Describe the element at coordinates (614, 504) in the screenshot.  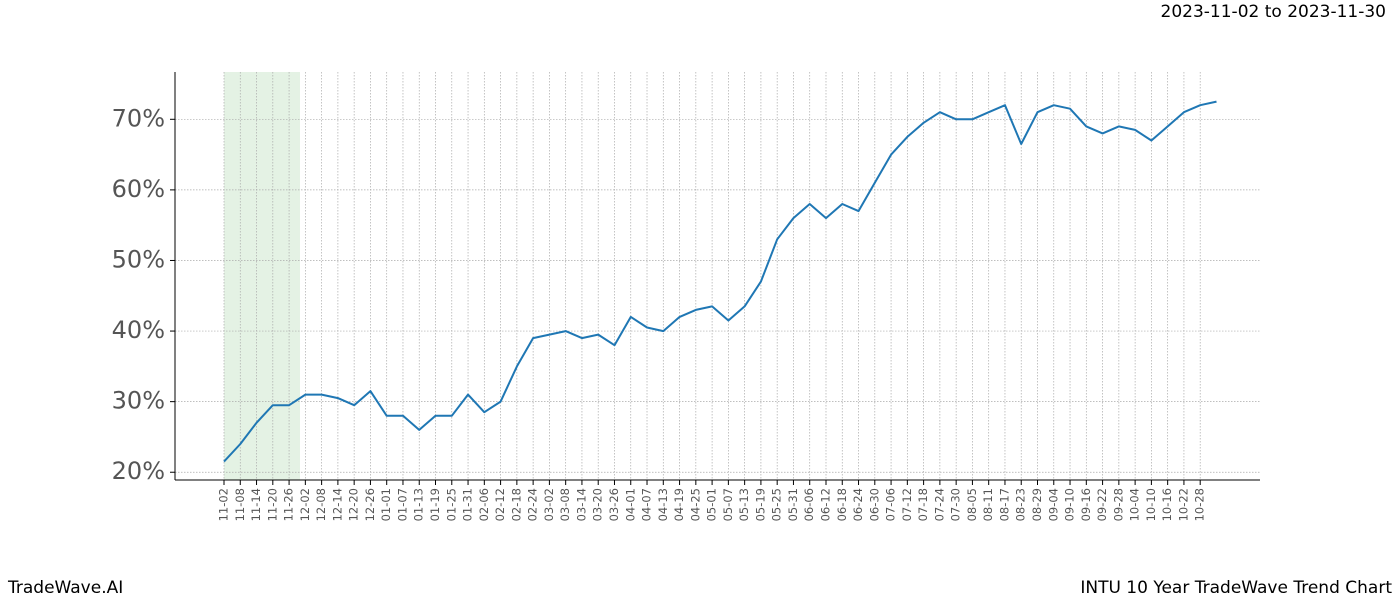
I see `x-tick-label: 03-26` at that location.